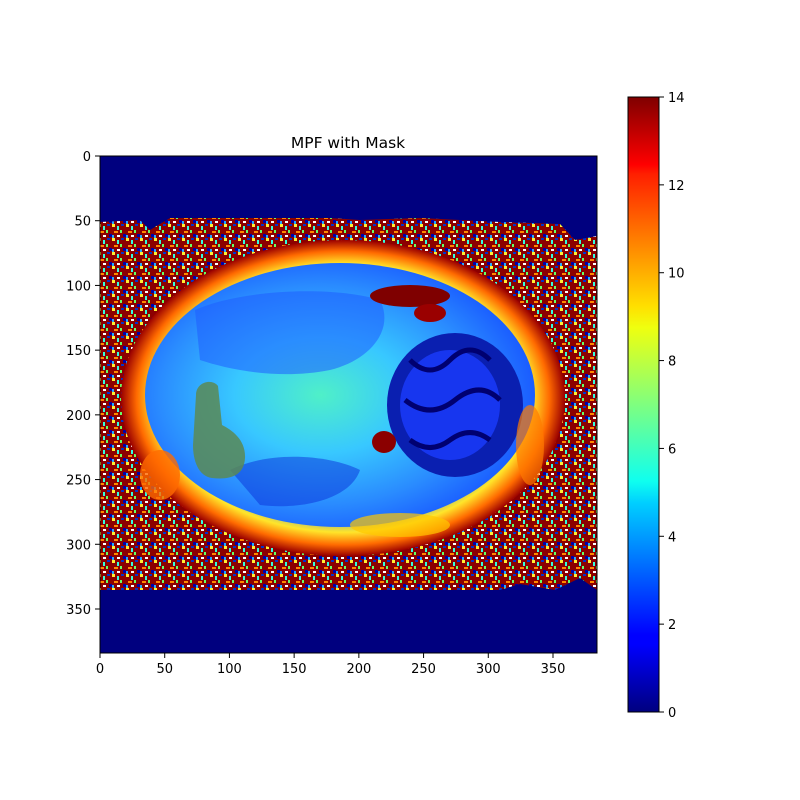 This screenshot has width=800, height=800. What do you see at coordinates (164, 669) in the screenshot?
I see `x-tick-label: 50` at bounding box center [164, 669].